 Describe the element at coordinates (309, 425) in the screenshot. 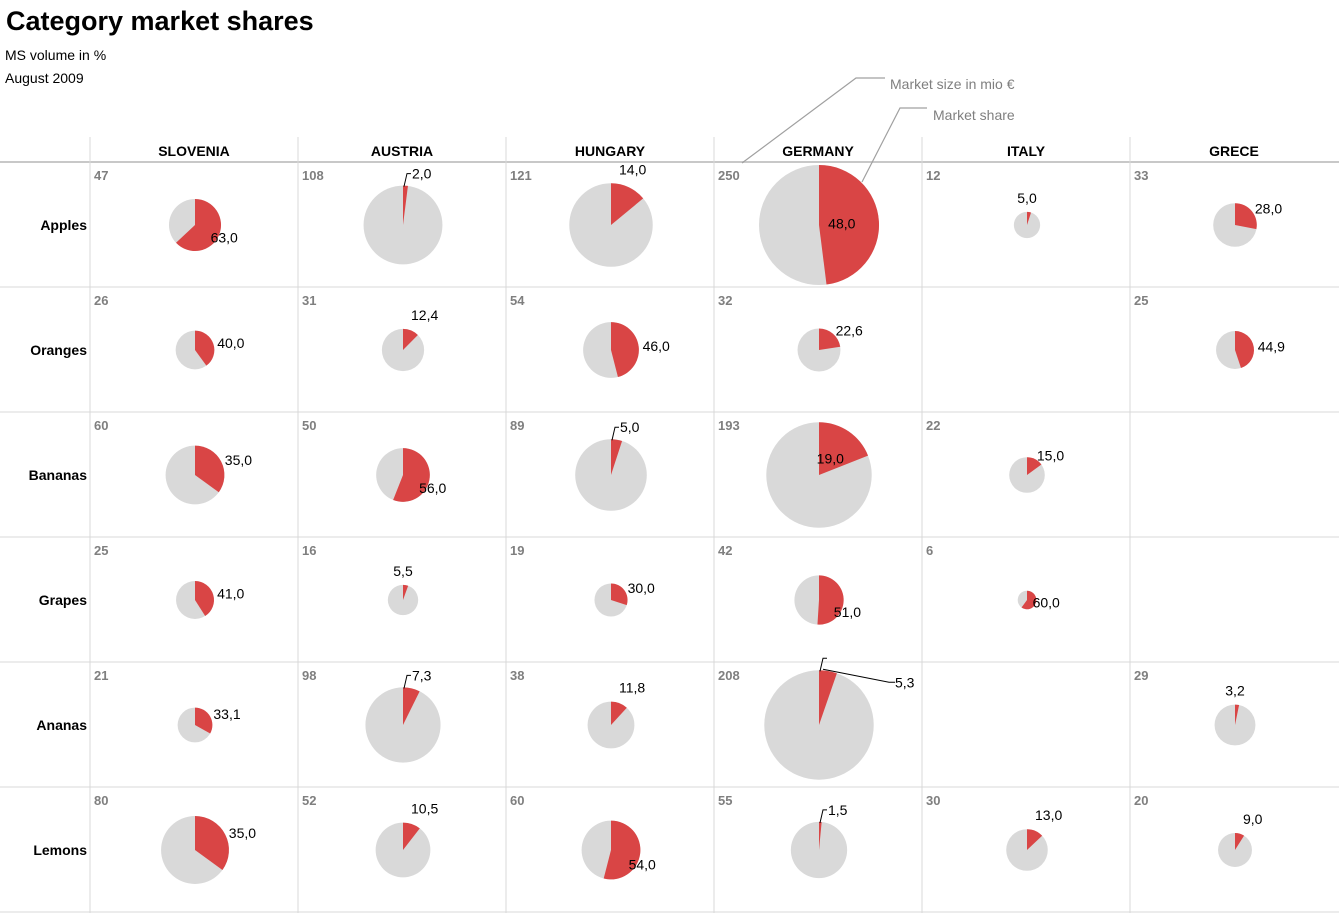

I see `market-size-label: 50` at that location.